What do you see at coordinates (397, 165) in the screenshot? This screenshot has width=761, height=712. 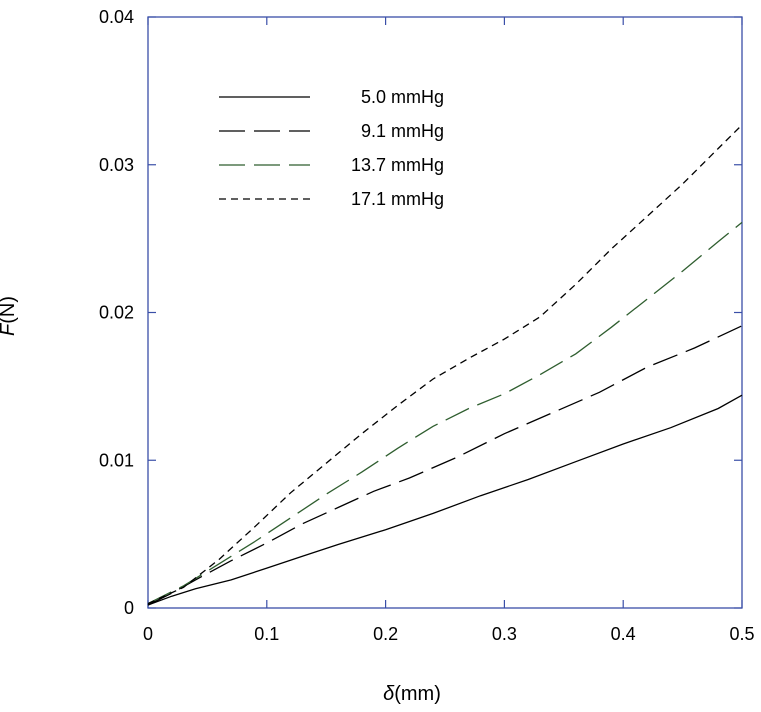 I see `legend-label: 13.7 mmHg` at bounding box center [397, 165].